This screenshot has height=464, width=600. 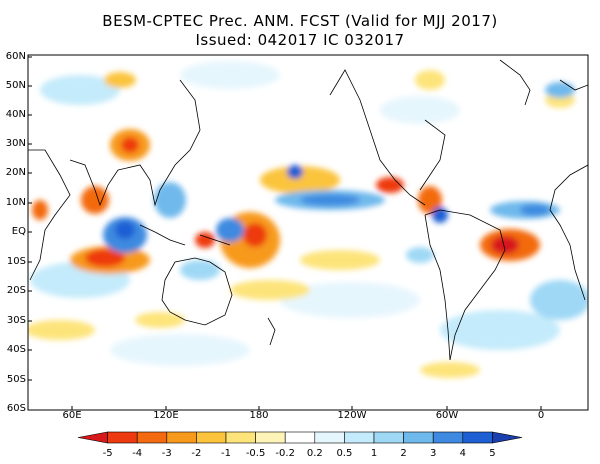 What do you see at coordinates (374, 453) in the screenshot?
I see `colorbar-label: 1` at bounding box center [374, 453].